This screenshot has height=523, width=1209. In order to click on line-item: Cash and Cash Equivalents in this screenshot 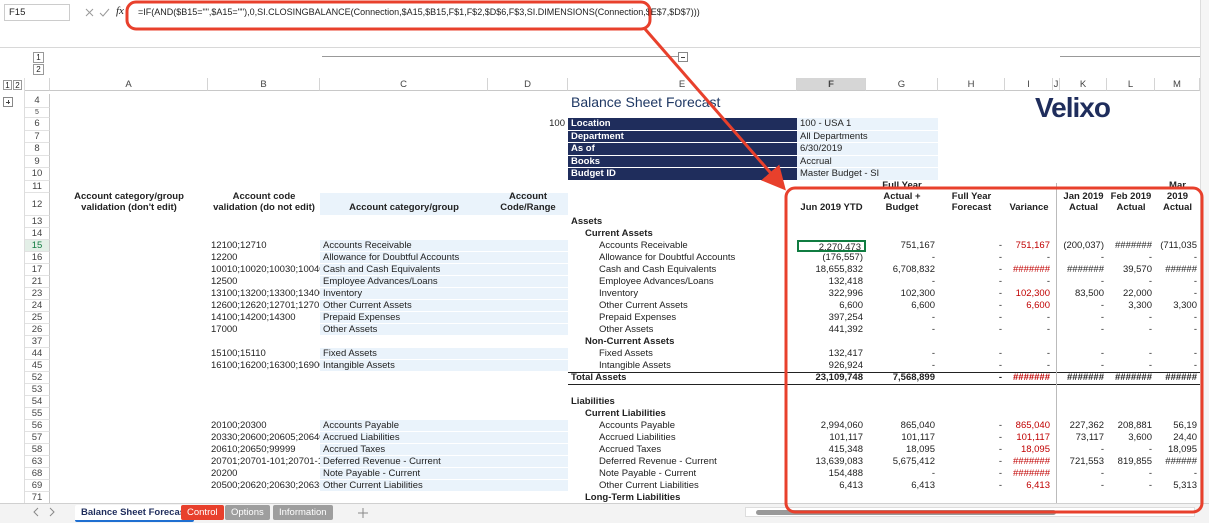, I will do `click(658, 269)`.